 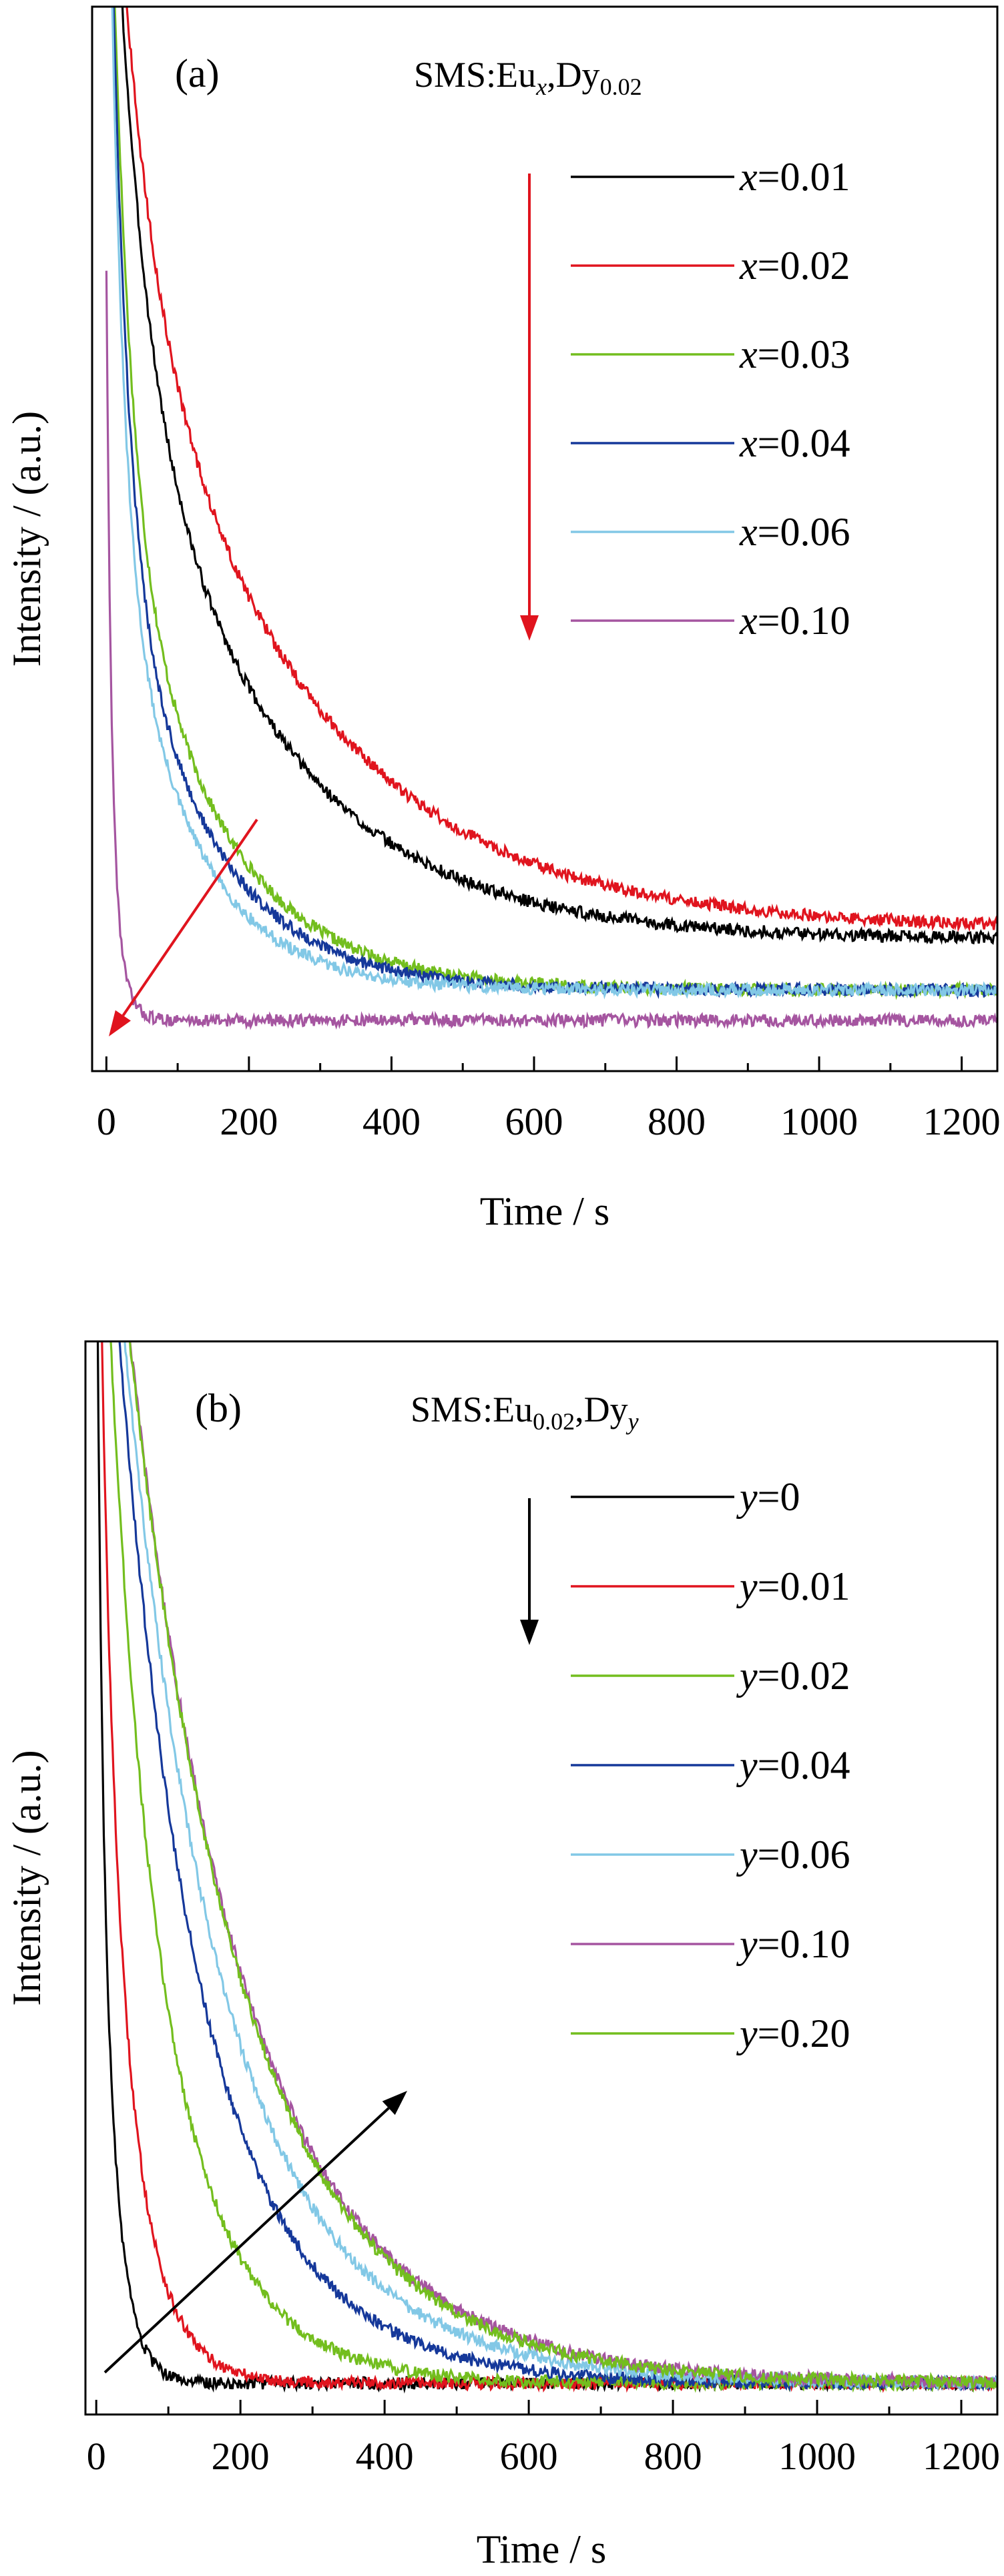 I want to click on panel-label: (b), so click(x=218, y=1408).